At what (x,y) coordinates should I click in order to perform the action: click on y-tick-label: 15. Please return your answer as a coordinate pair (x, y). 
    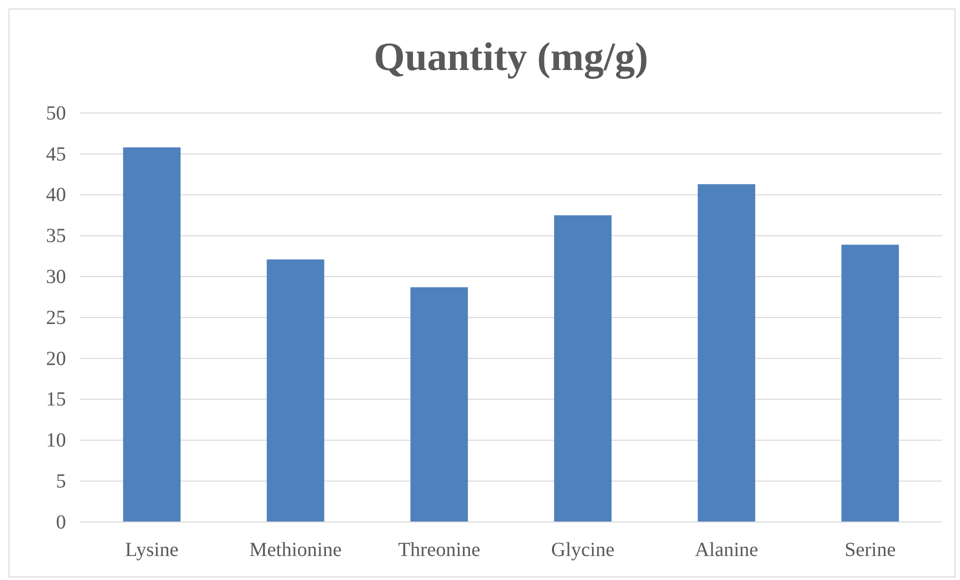
    Looking at the image, I should click on (56, 399).